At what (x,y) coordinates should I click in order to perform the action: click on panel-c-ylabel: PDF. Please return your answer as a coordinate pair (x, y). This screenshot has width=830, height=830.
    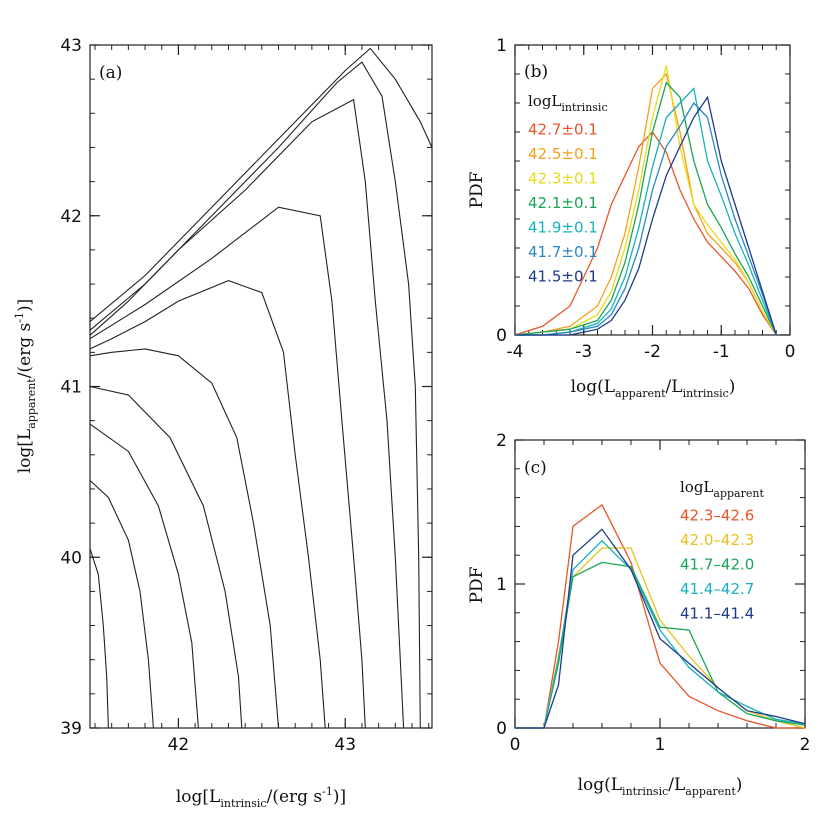
    Looking at the image, I should click on (477, 584).